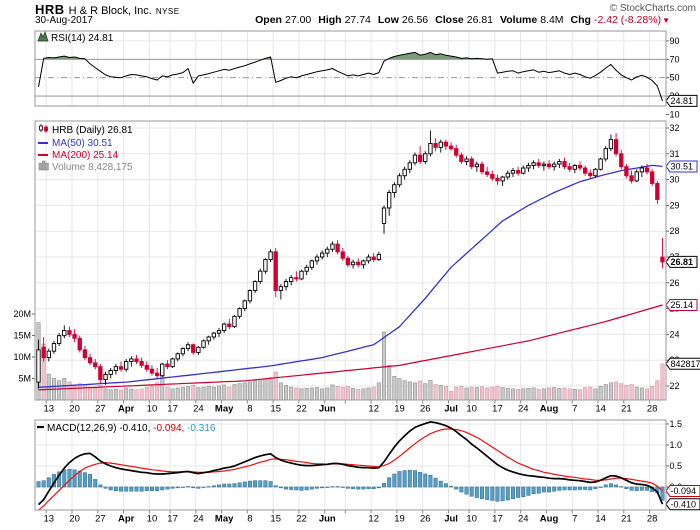  I want to click on title-row: HRB H & R Block, Inc. NYSE, so click(107, 10).